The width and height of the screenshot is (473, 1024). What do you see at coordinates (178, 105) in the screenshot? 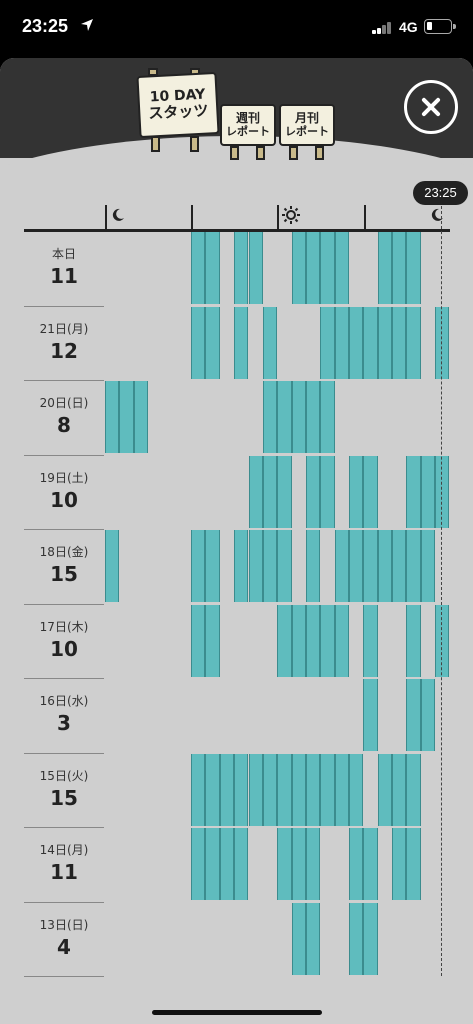
I see `tab-label: 10 DAY スタッツ` at bounding box center [178, 105].